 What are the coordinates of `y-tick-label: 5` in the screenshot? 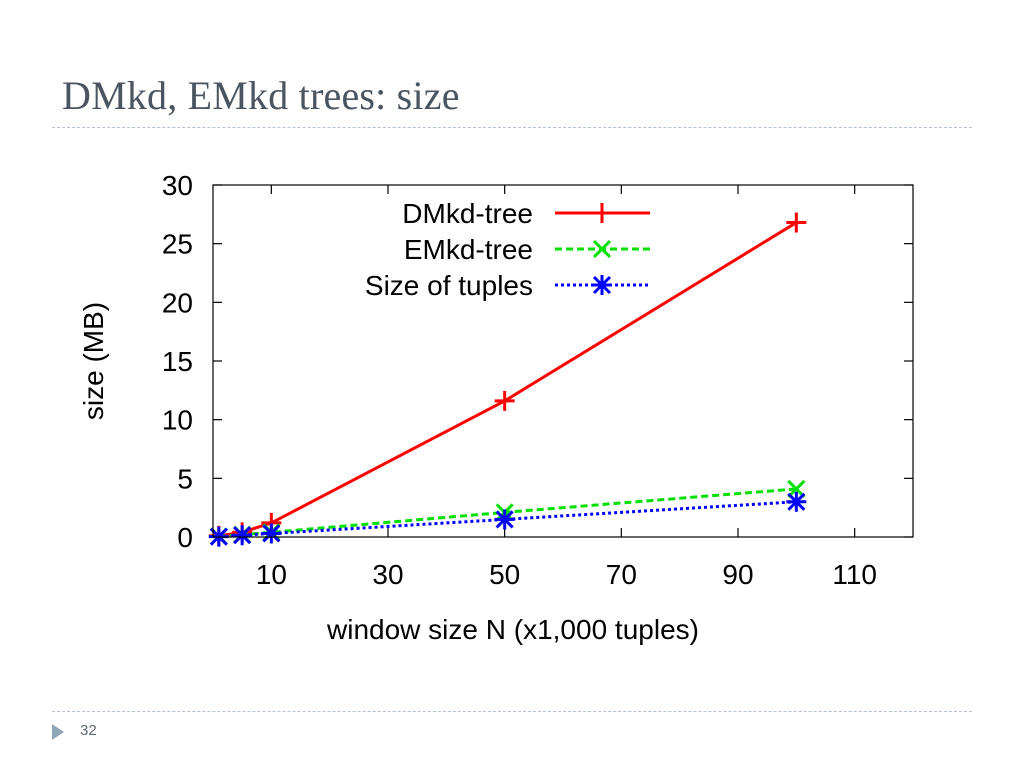 It's located at (185, 478).